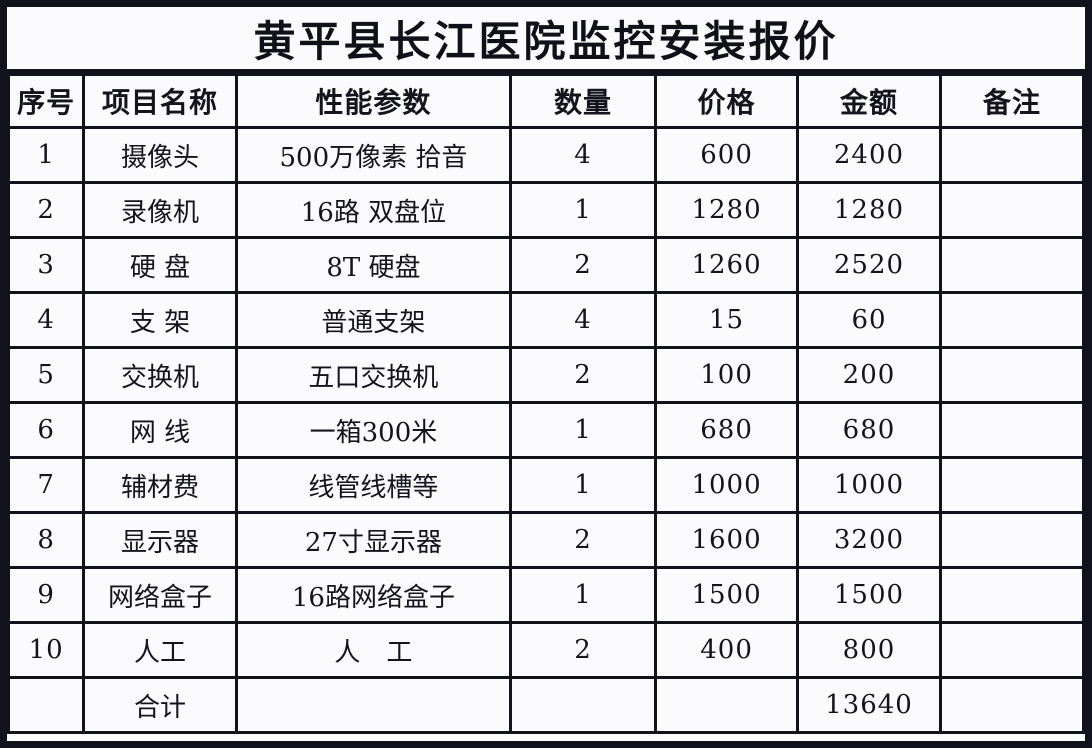 This screenshot has width=1092, height=748. I want to click on cell-amount: 60, so click(869, 320).